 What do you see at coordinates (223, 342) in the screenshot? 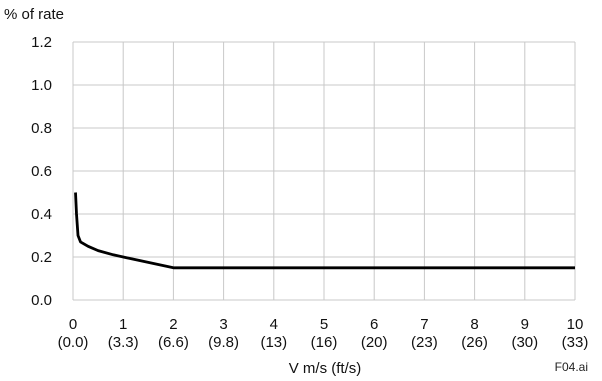
I see `x-tick-sublabel: (9.8)` at bounding box center [223, 342].